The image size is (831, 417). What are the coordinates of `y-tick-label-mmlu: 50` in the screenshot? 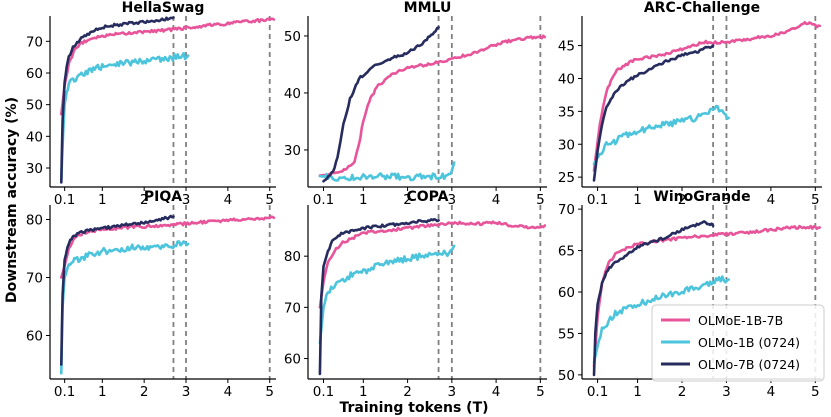 It's located at (292, 37).